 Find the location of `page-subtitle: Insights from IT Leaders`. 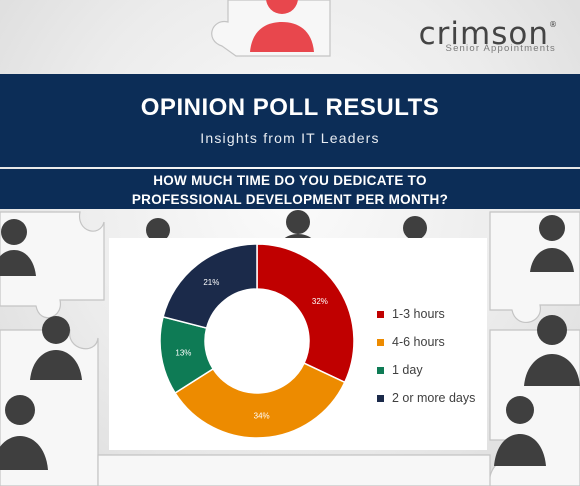

page-subtitle: Insights from IT Leaders is located at coordinates (290, 138).